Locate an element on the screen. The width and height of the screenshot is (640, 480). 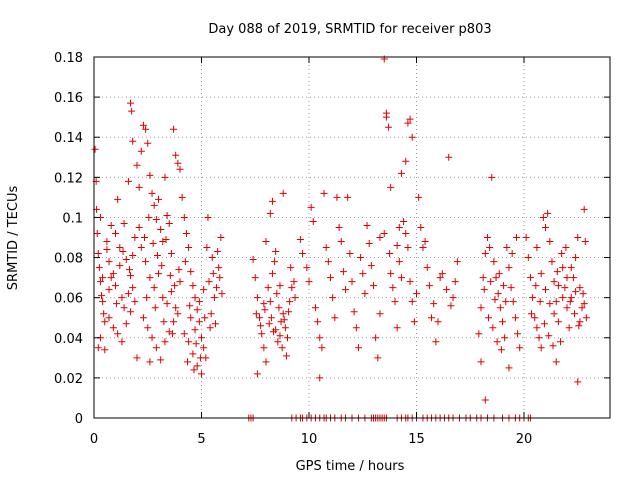
x-tick-label: 5 is located at coordinates (201, 439).